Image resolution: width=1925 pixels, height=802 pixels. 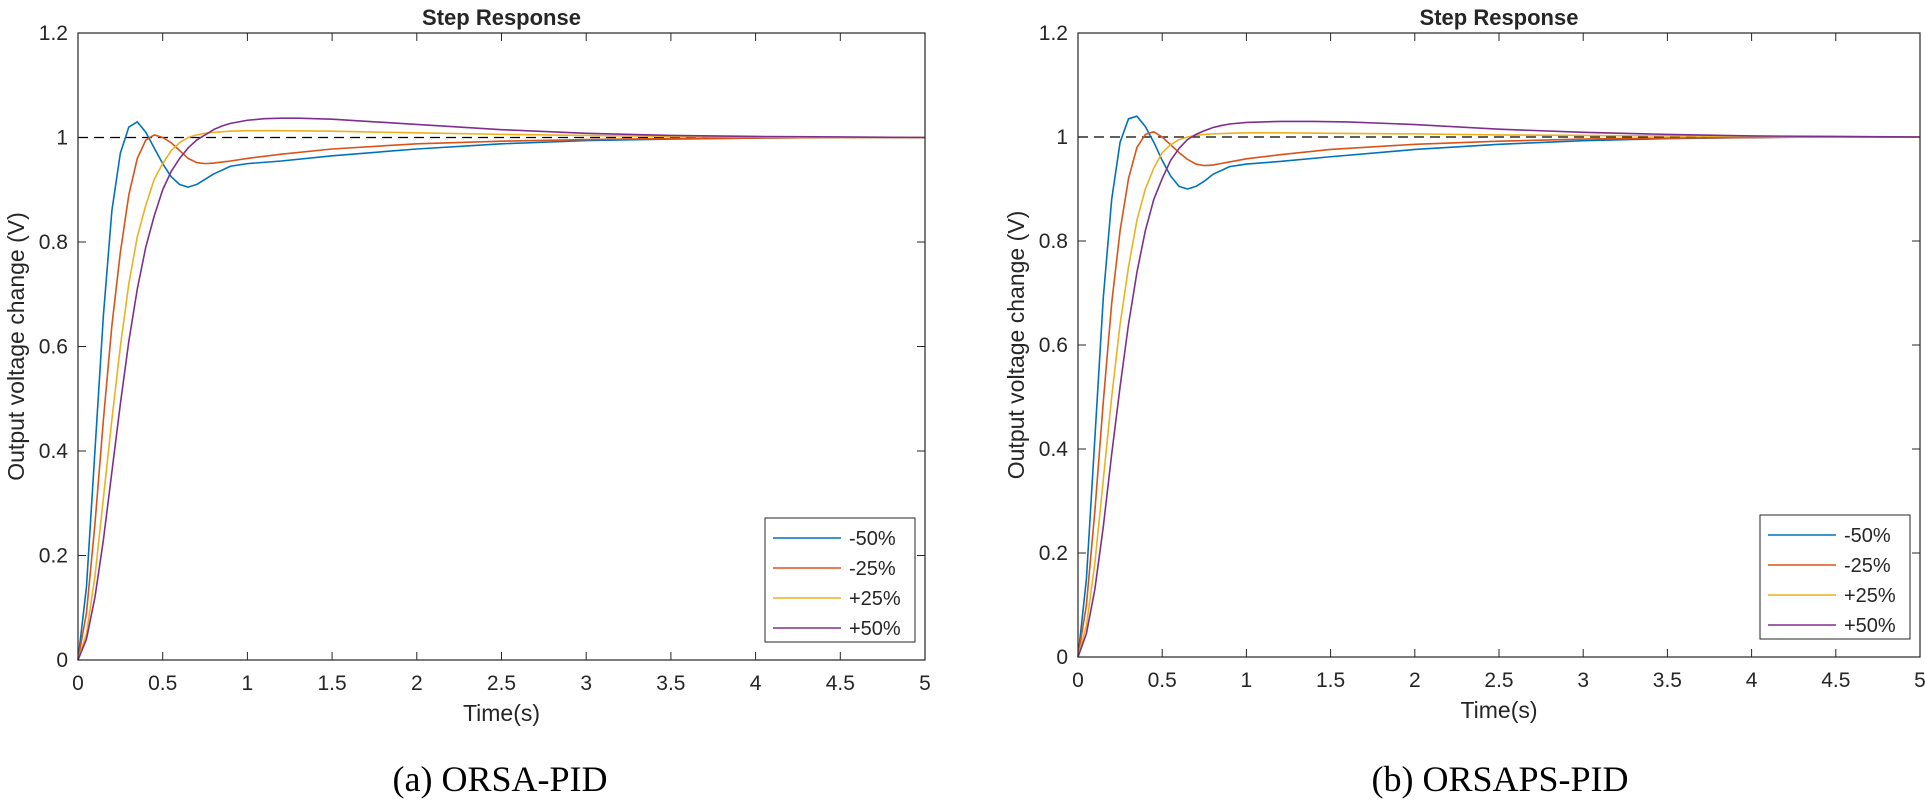 What do you see at coordinates (16, 346) in the screenshot?
I see `chart-a-ylabel: Output voltage change (V)` at bounding box center [16, 346].